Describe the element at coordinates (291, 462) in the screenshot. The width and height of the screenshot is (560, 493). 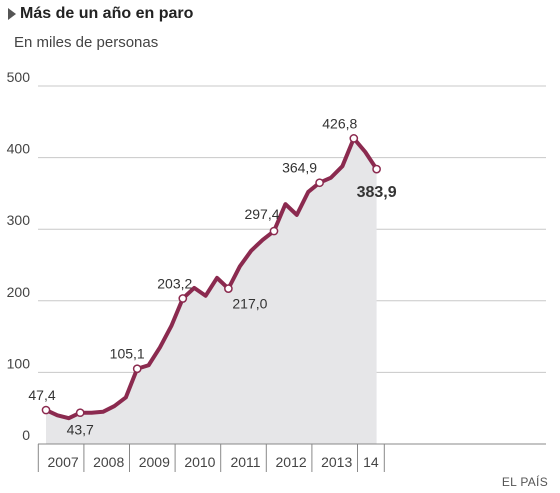
I see `x-tick-label: 2012` at that location.